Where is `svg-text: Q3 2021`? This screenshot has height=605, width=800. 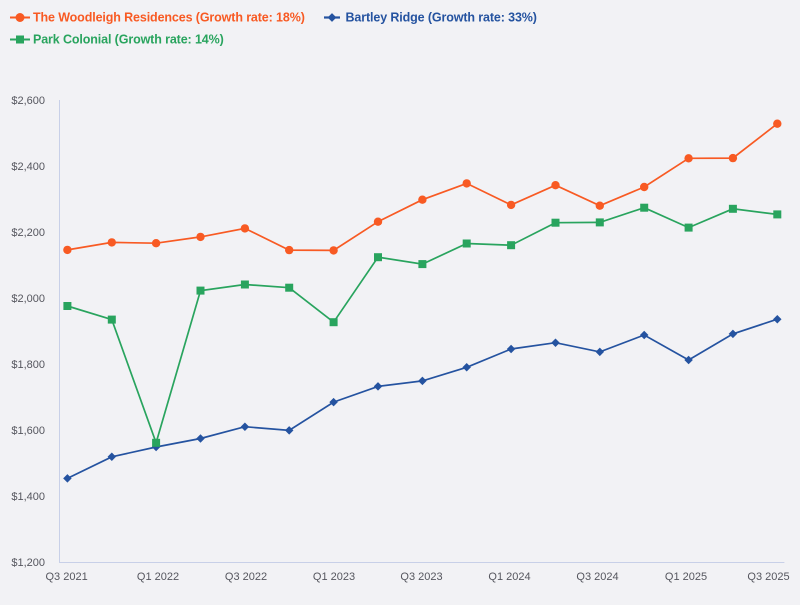
svg-text: Q3 2021 is located at coordinates (66, 577).